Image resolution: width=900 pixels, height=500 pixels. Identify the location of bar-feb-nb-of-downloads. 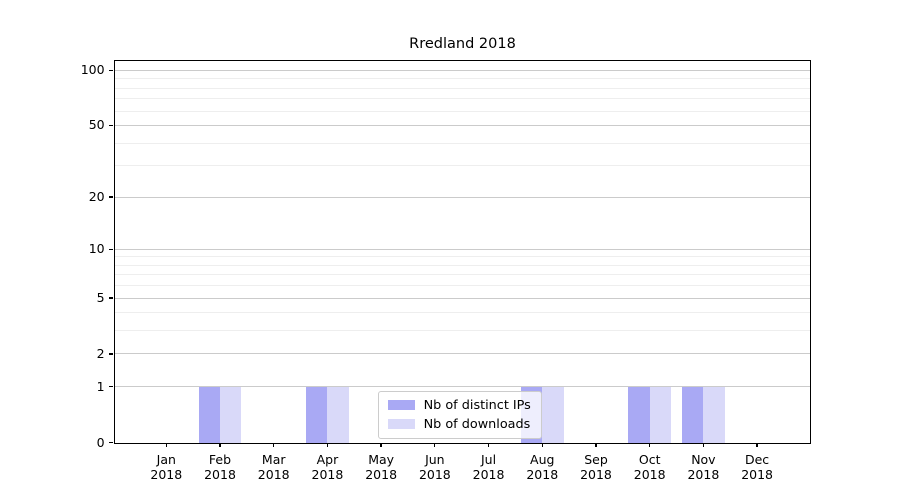
(231, 414).